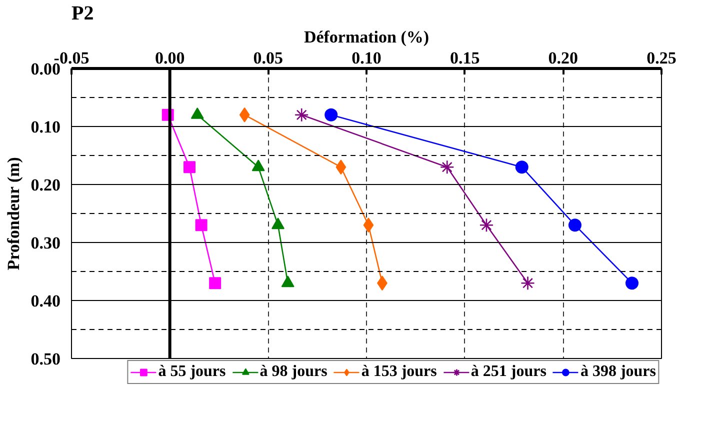 The image size is (718, 437). What do you see at coordinates (13, 213) in the screenshot?
I see `y-axis-title: Profondeur (m)` at bounding box center [13, 213].